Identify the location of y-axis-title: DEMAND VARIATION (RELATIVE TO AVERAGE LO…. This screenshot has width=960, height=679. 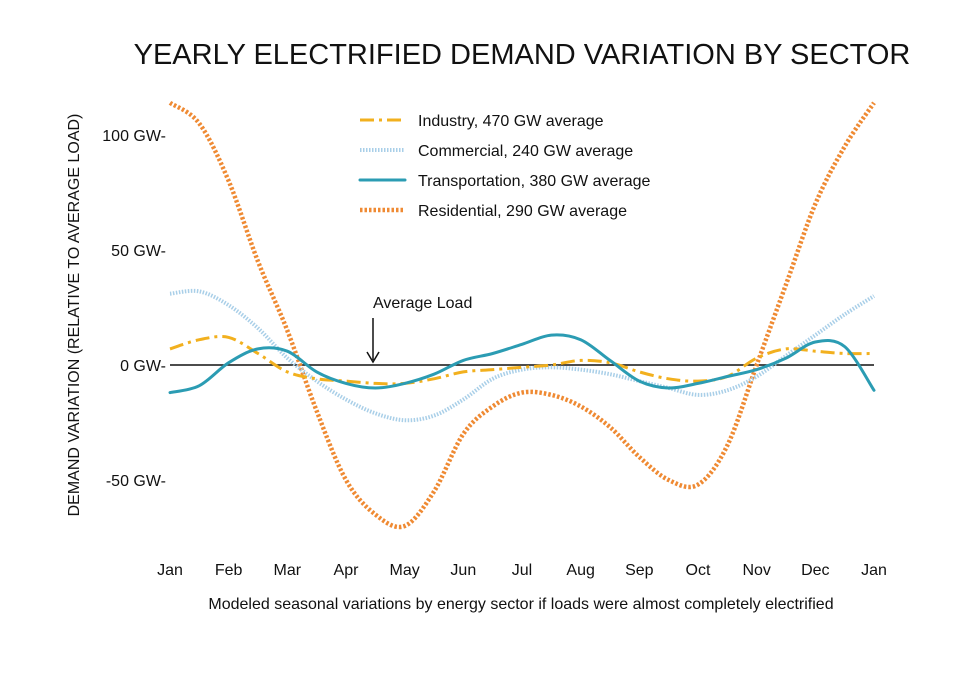
(74, 315).